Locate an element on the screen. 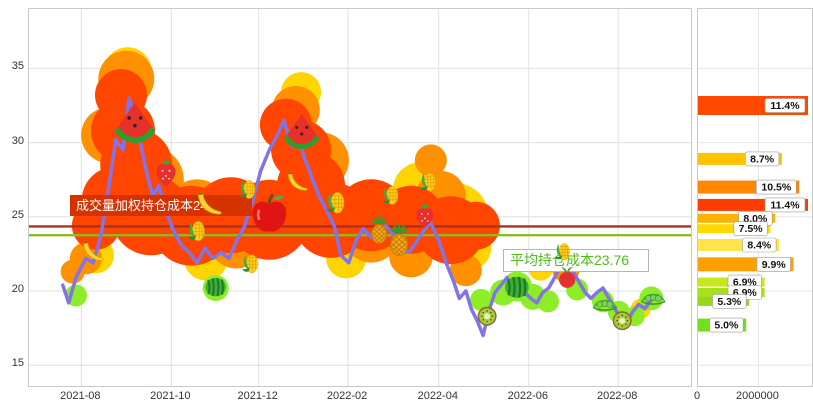 This screenshot has height=410, width=813. y-axis-tick: 30 is located at coordinates (17, 140).